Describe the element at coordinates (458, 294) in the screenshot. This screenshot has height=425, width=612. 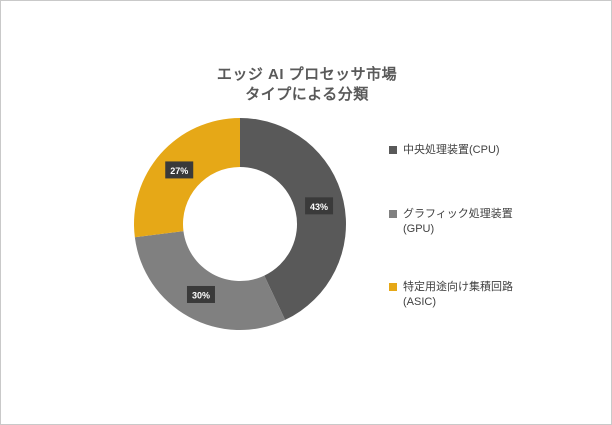
I see `legend-label-asic: 特定用途向け集積回路 (ASIC)` at that location.